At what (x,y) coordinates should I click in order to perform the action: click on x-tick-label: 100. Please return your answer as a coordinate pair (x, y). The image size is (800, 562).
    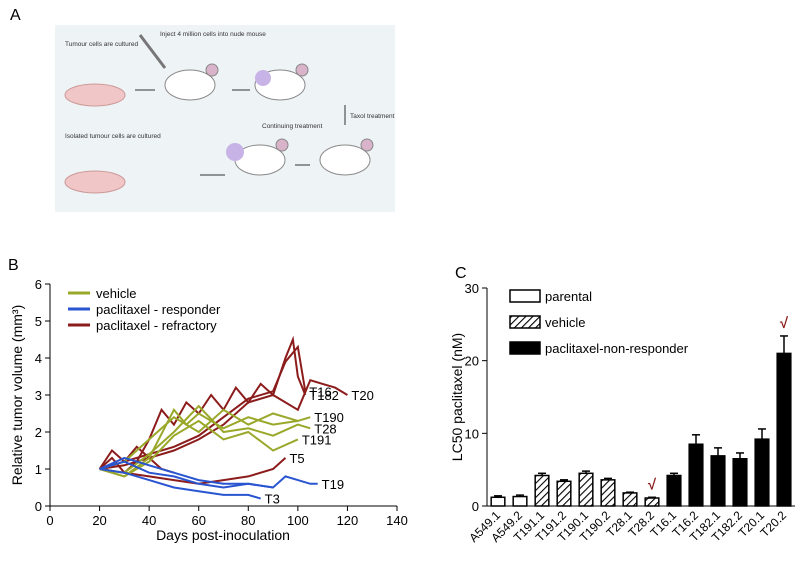
    Looking at the image, I should click on (298, 520).